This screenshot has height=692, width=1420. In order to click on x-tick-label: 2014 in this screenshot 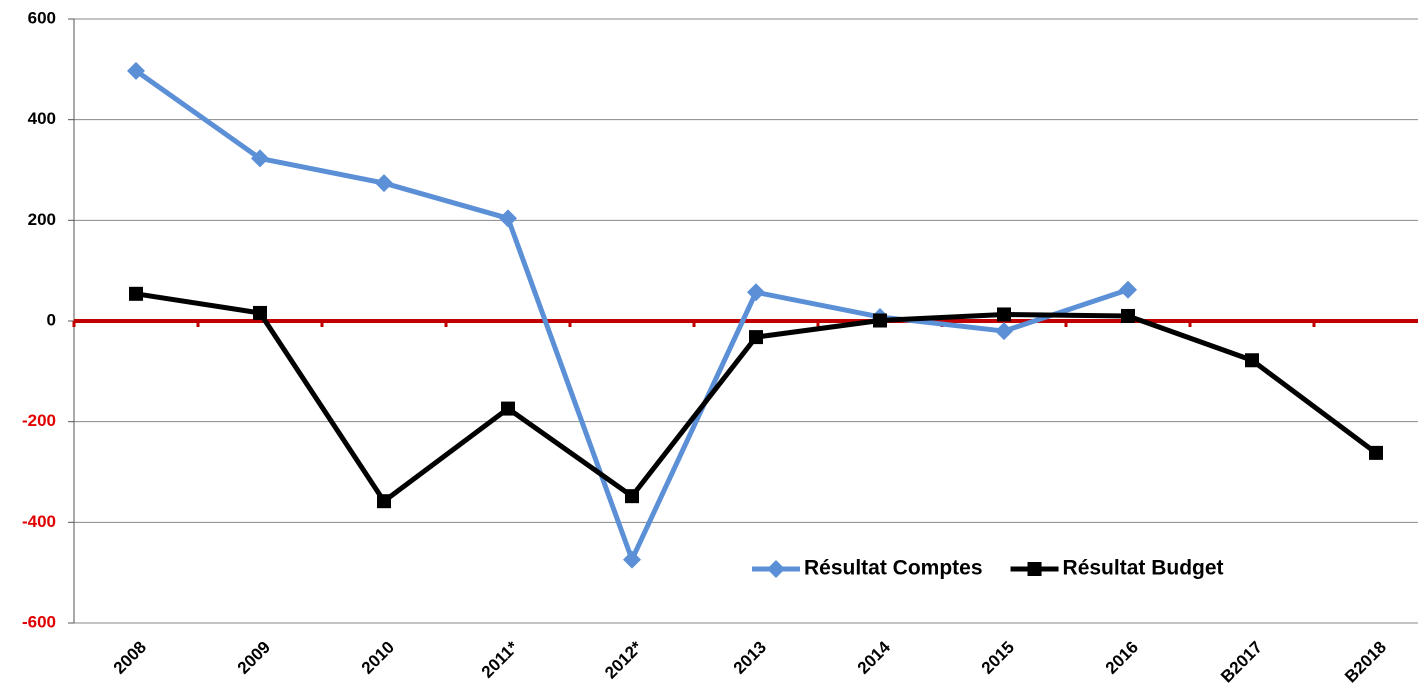, I will do `click(874, 657)`.